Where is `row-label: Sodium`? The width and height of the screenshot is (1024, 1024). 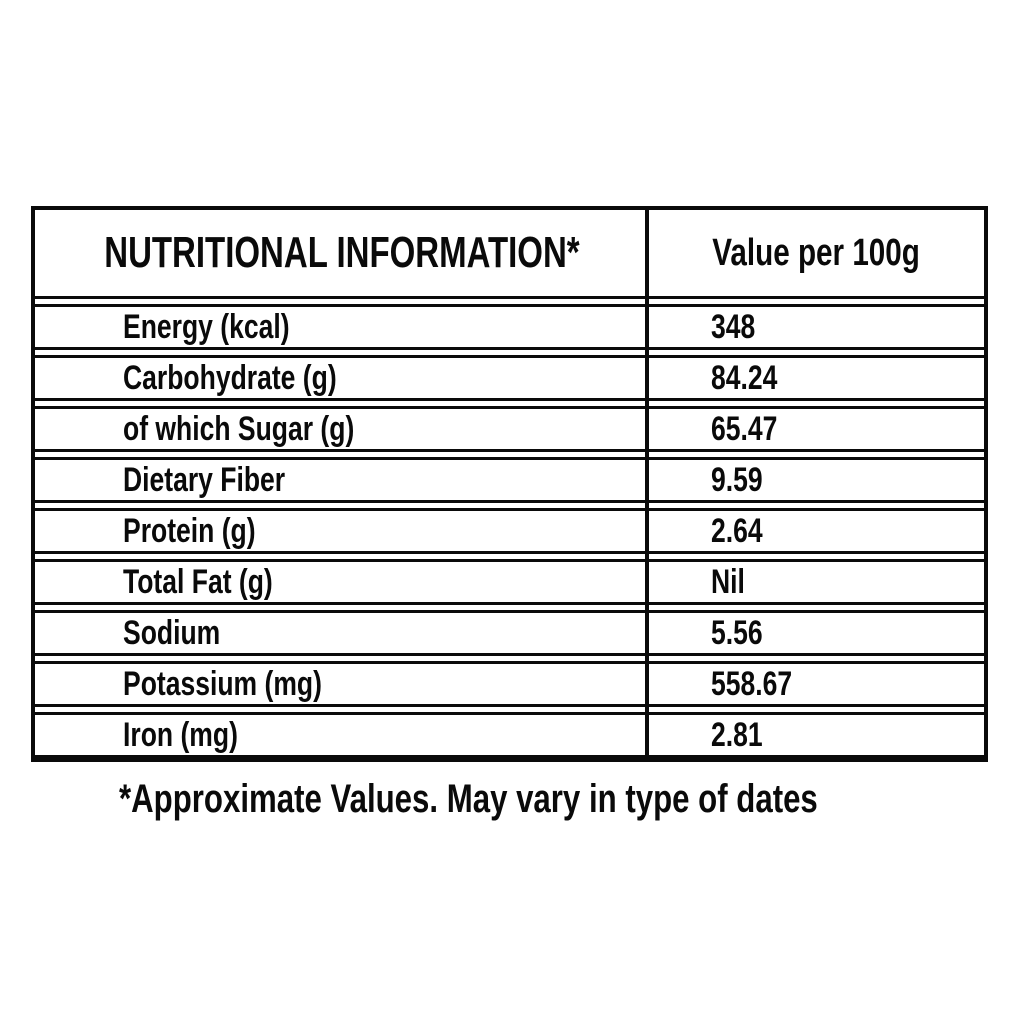
row-label: Sodium is located at coordinates (172, 632).